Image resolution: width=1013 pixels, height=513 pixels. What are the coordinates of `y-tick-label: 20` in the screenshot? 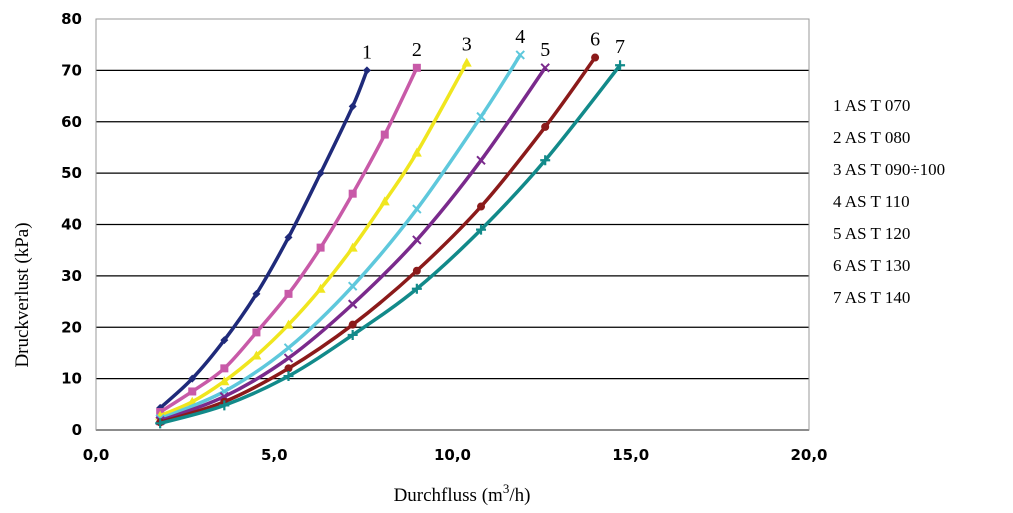 It's located at (71, 327).